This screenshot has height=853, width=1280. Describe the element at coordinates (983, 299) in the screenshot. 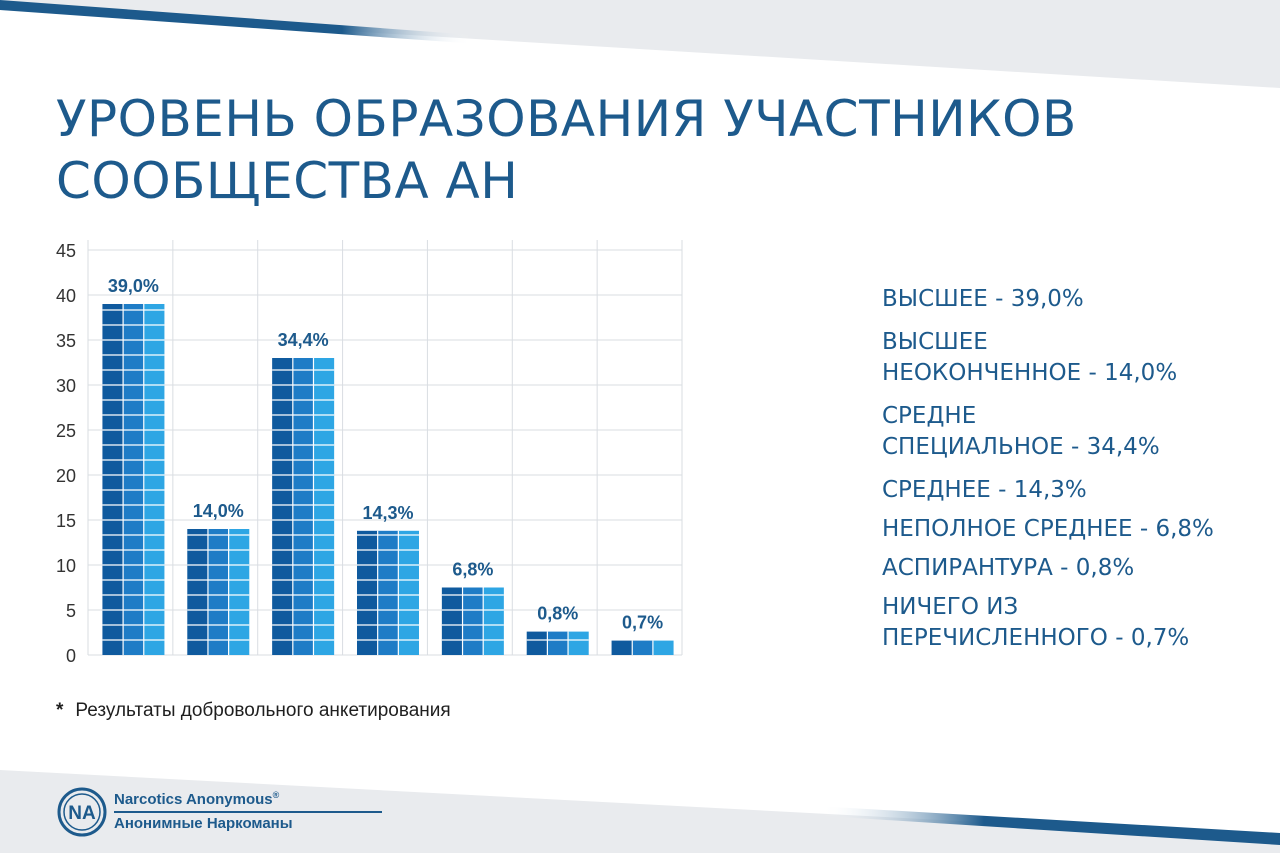

I see `legend-item-text: ВЫСШЕЕ - 39,0%` at that location.